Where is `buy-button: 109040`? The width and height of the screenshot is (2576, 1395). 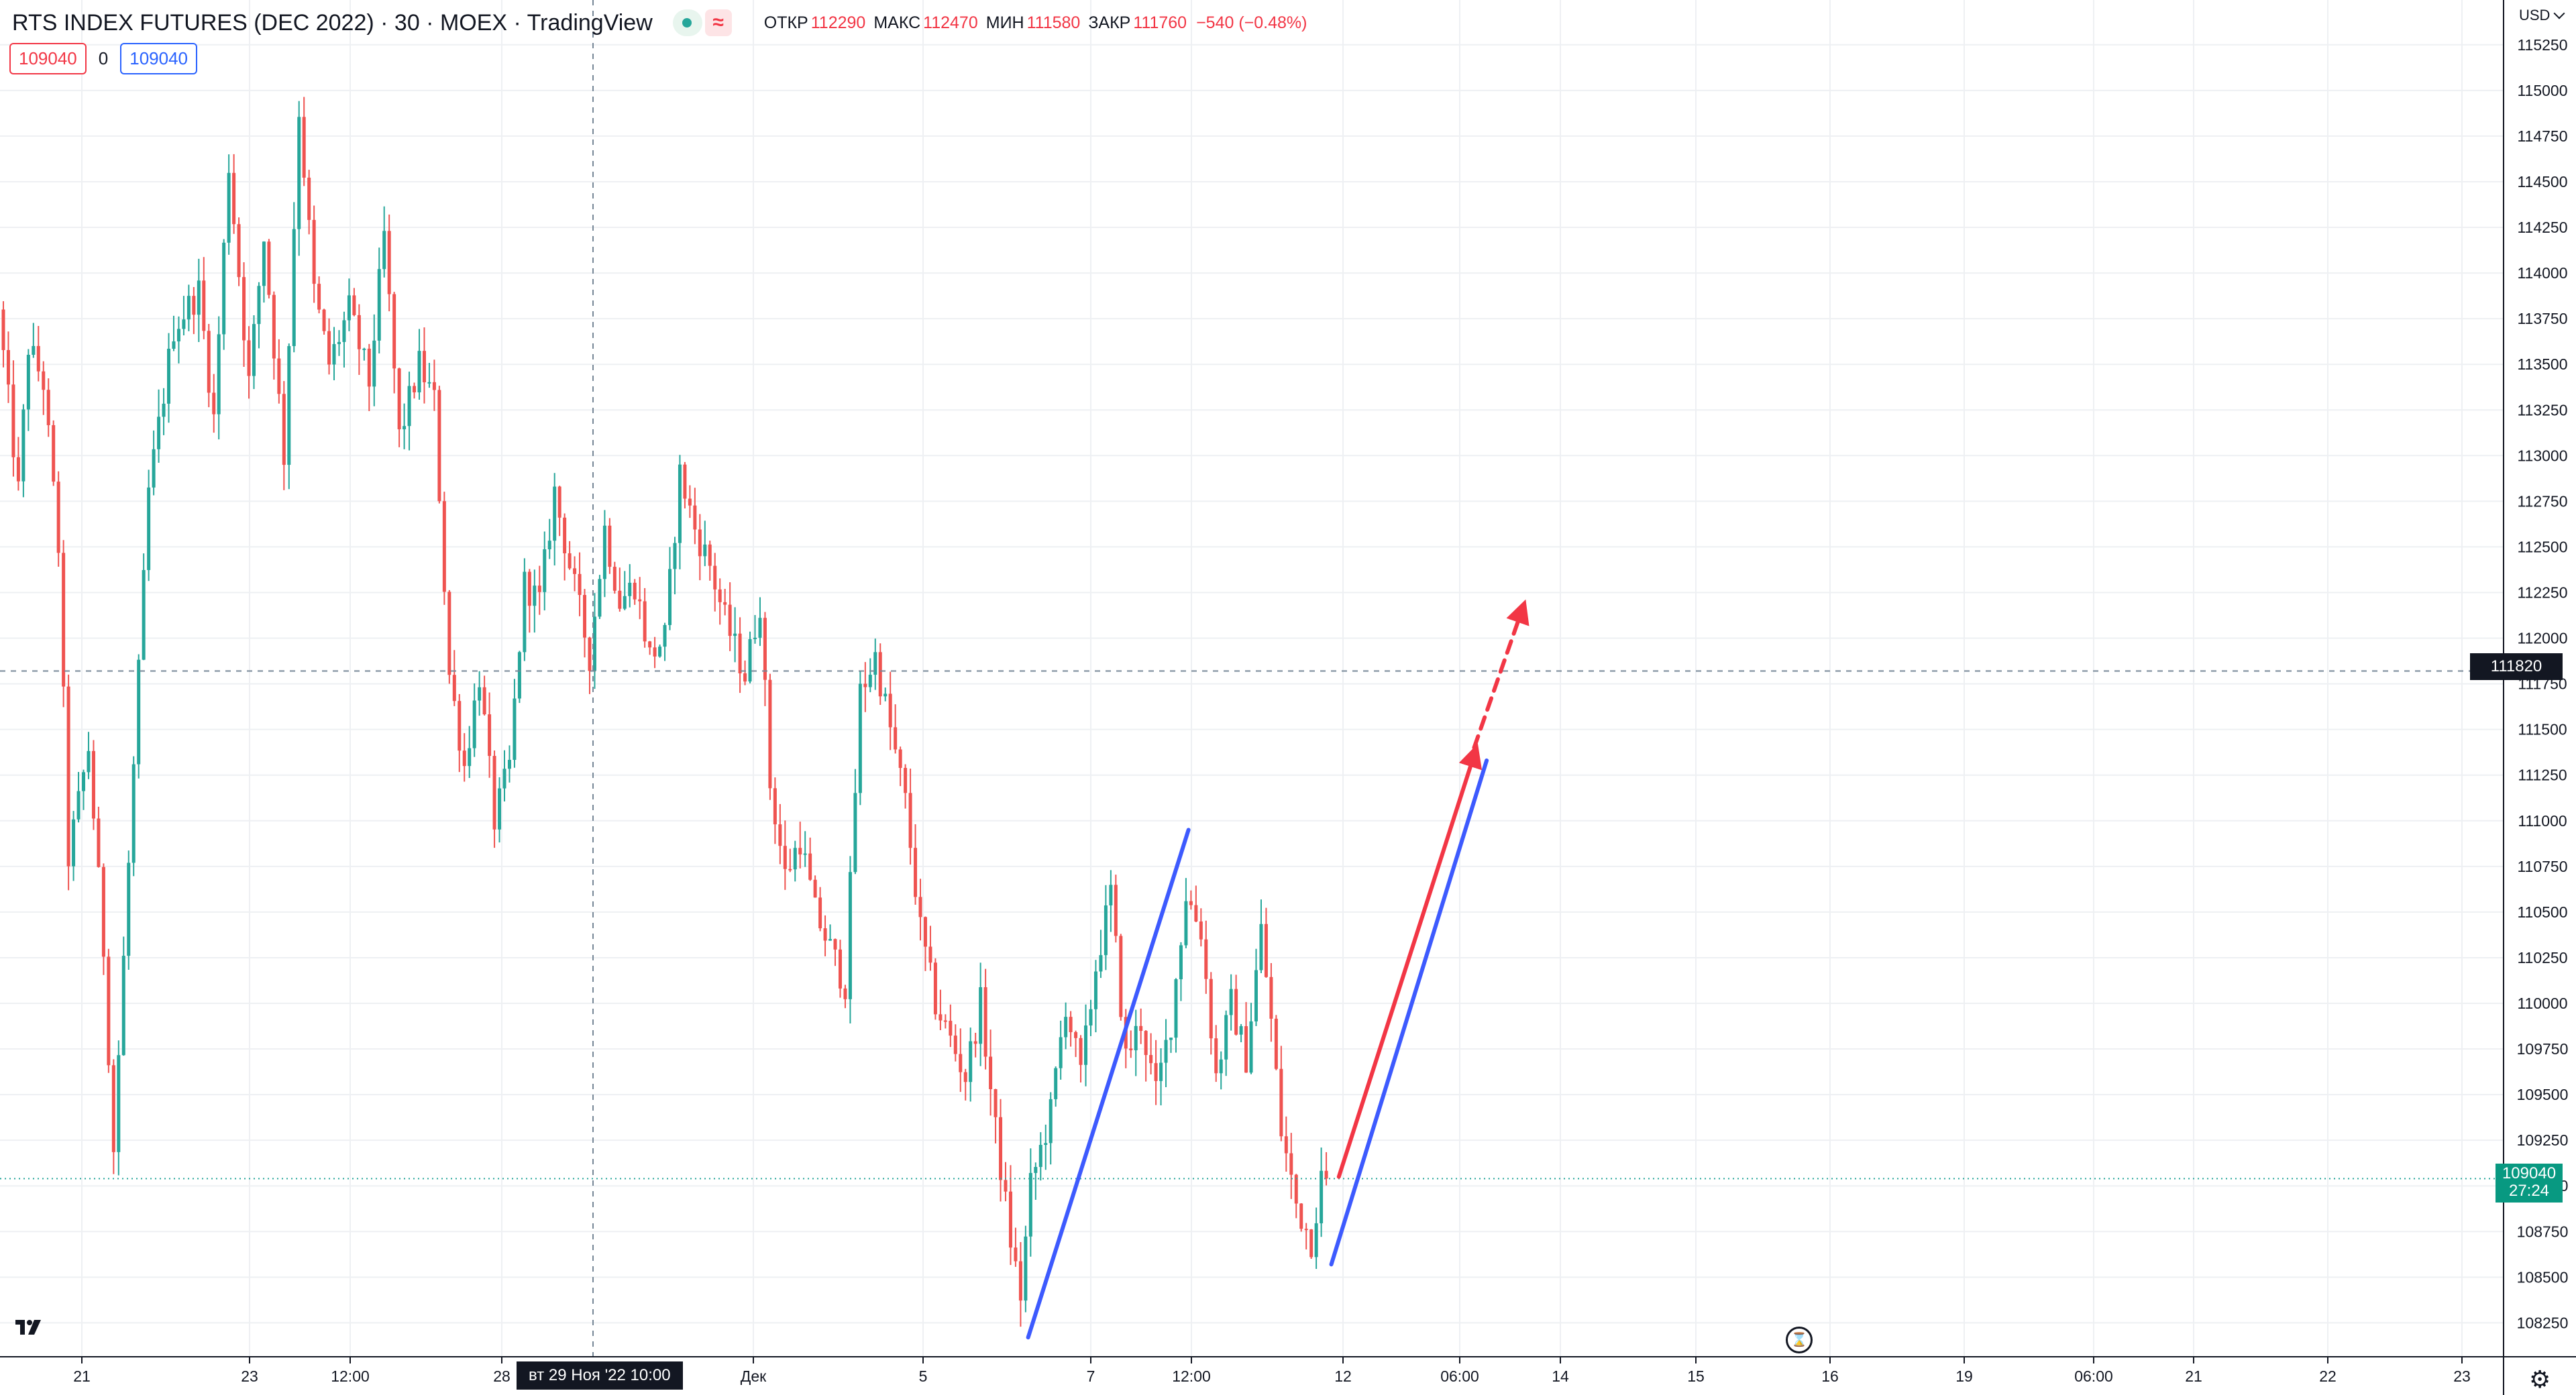
buy-button: 109040 is located at coordinates (158, 58).